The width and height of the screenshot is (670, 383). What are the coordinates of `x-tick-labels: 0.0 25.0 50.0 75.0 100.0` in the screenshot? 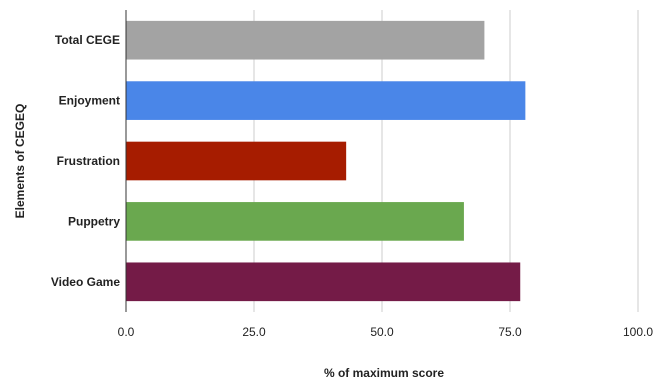 It's located at (386, 332).